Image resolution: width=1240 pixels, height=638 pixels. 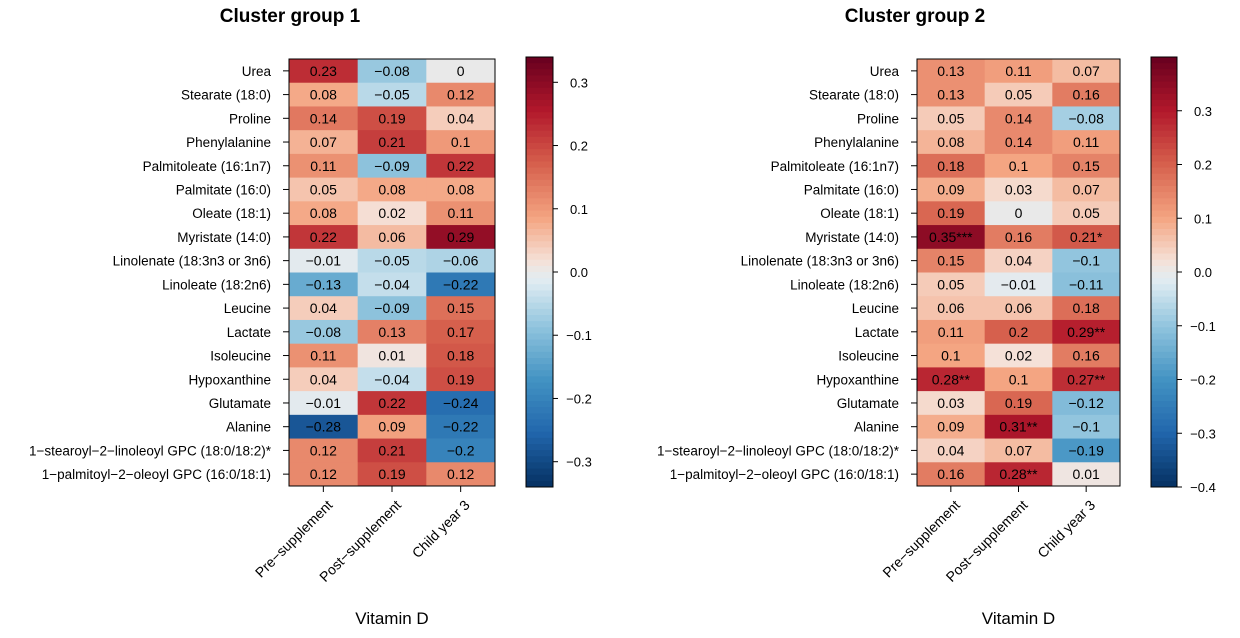 What do you see at coordinates (857, 379) in the screenshot?
I see `row-label: Hypoxanthine` at bounding box center [857, 379].